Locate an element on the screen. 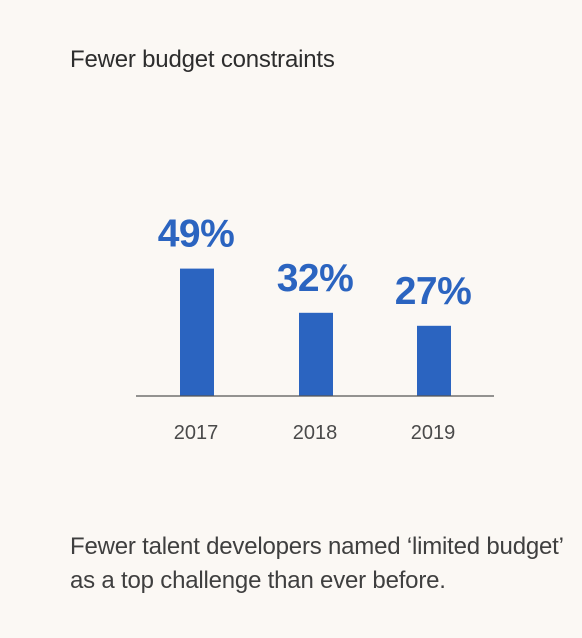  bar-2017 is located at coordinates (197, 332).